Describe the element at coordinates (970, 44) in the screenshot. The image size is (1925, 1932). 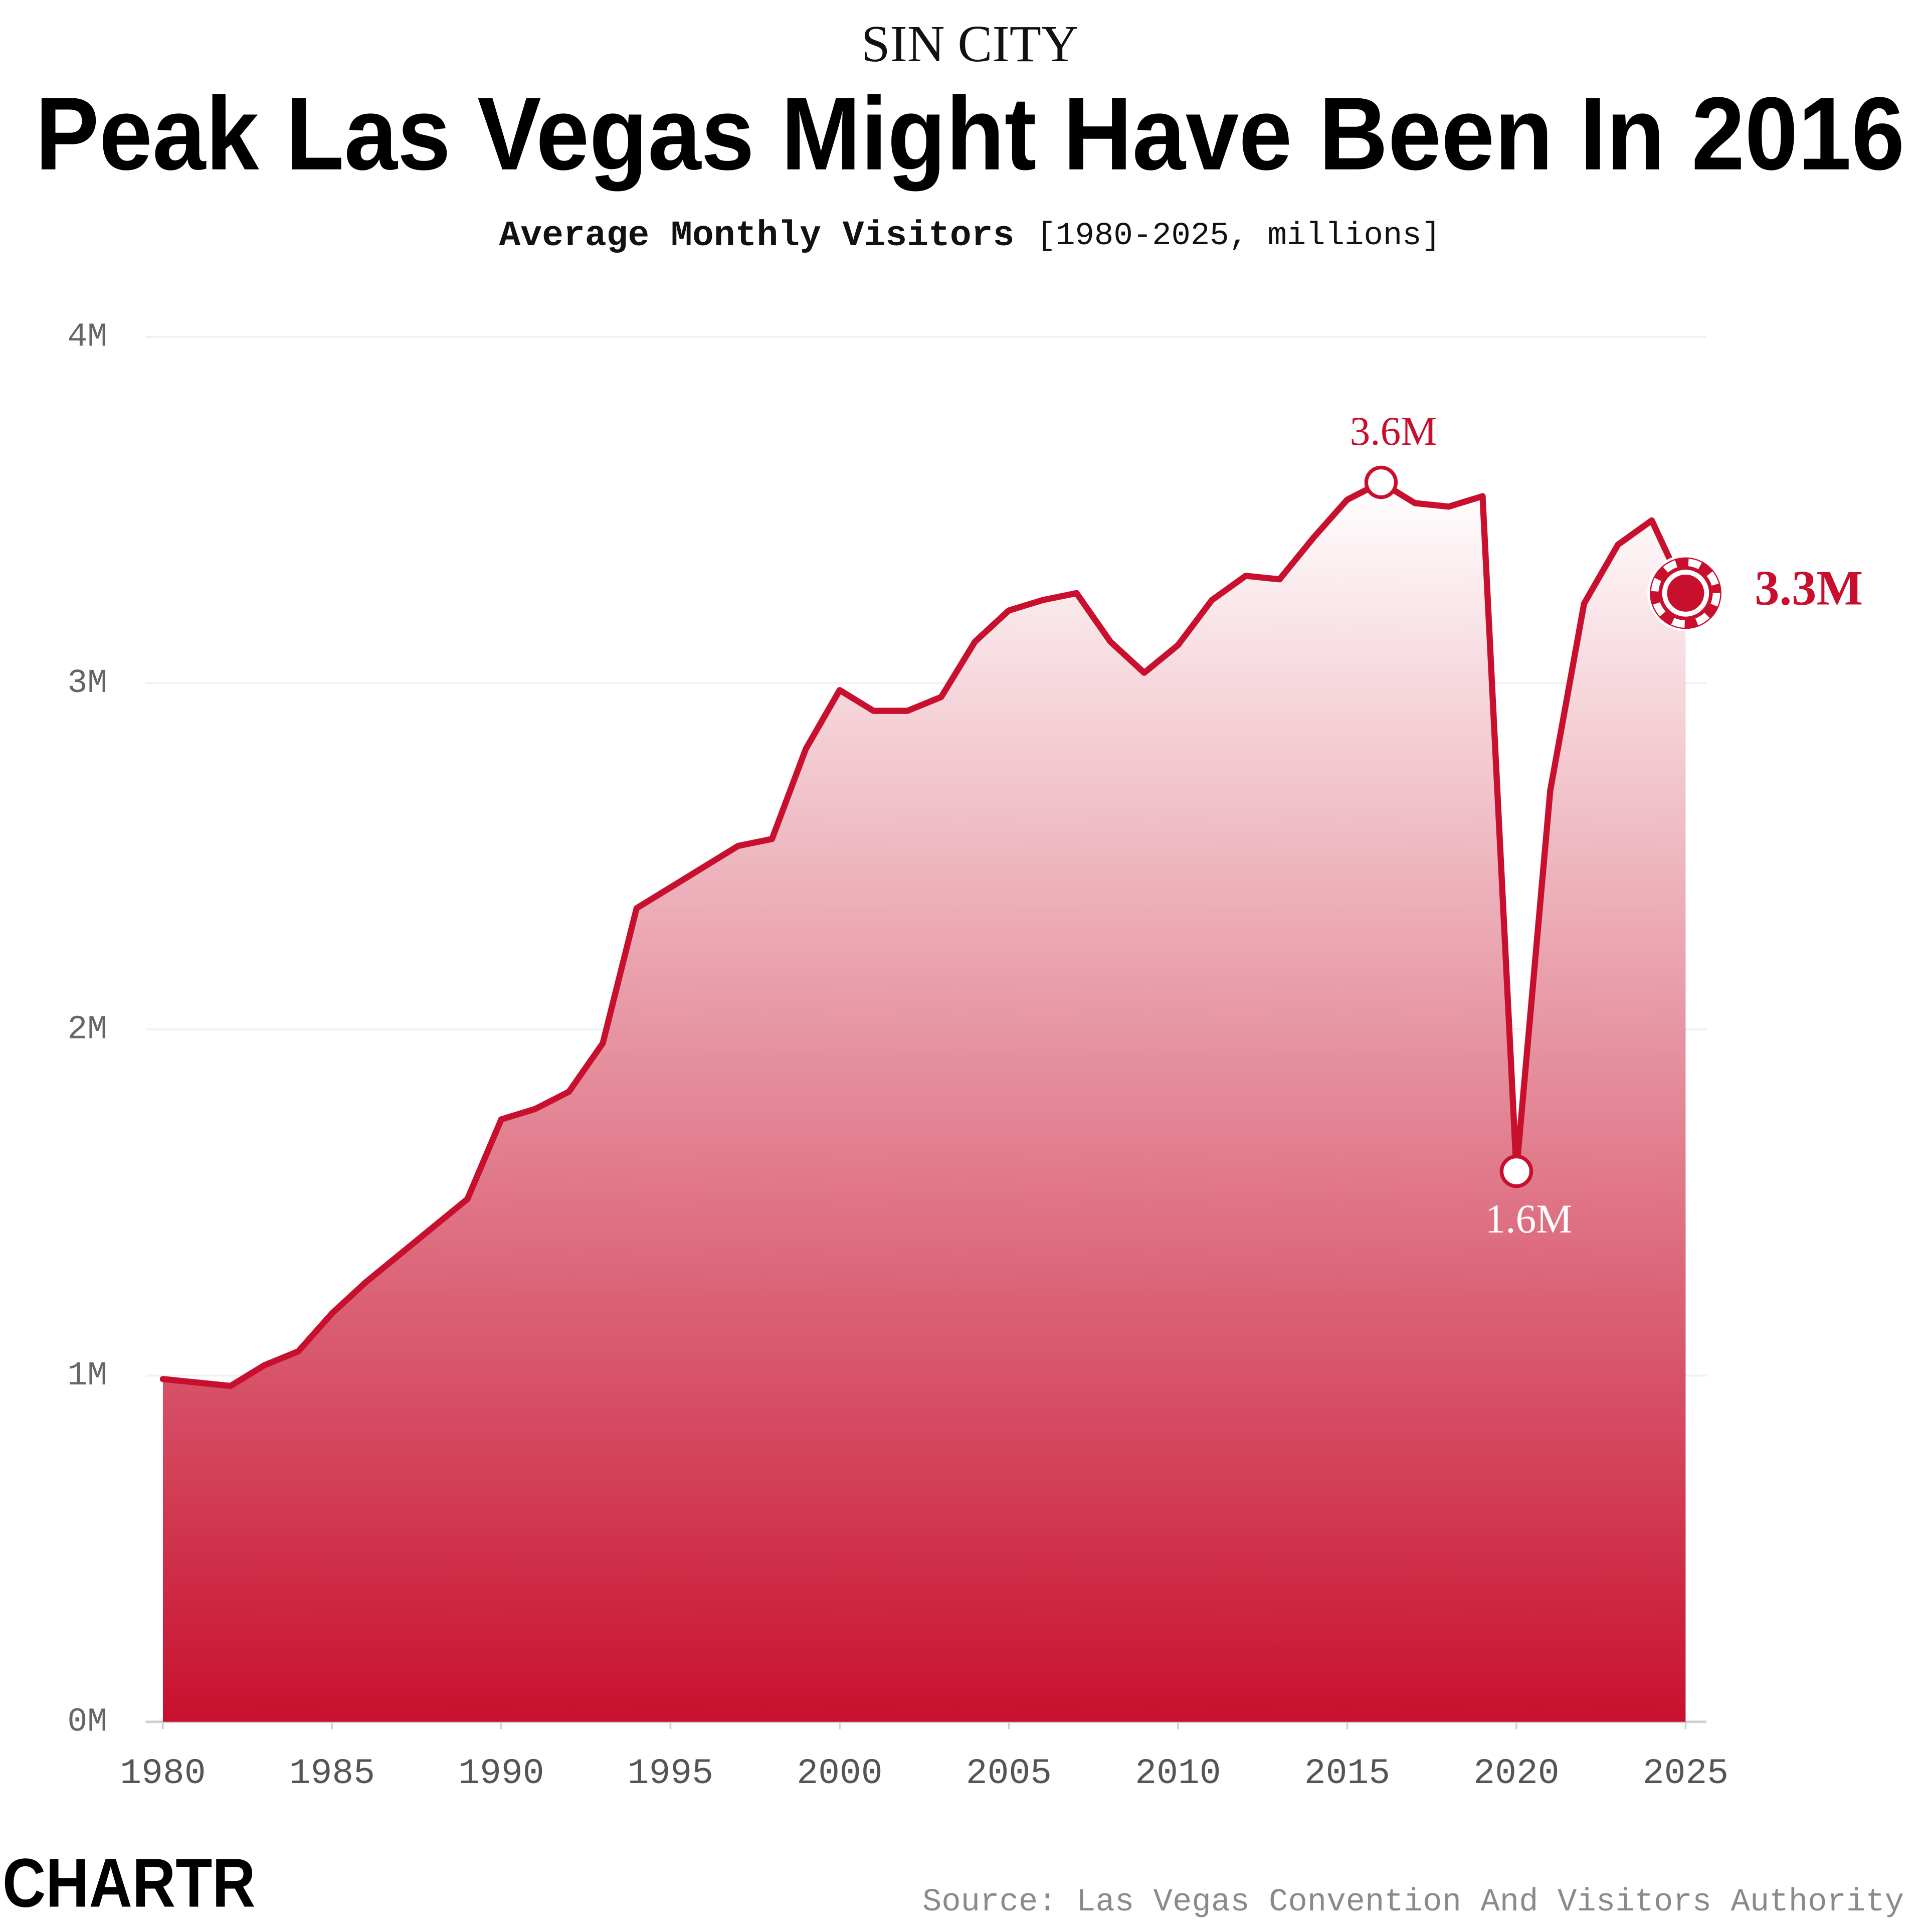
I see `kicker: SIN CITY` at that location.